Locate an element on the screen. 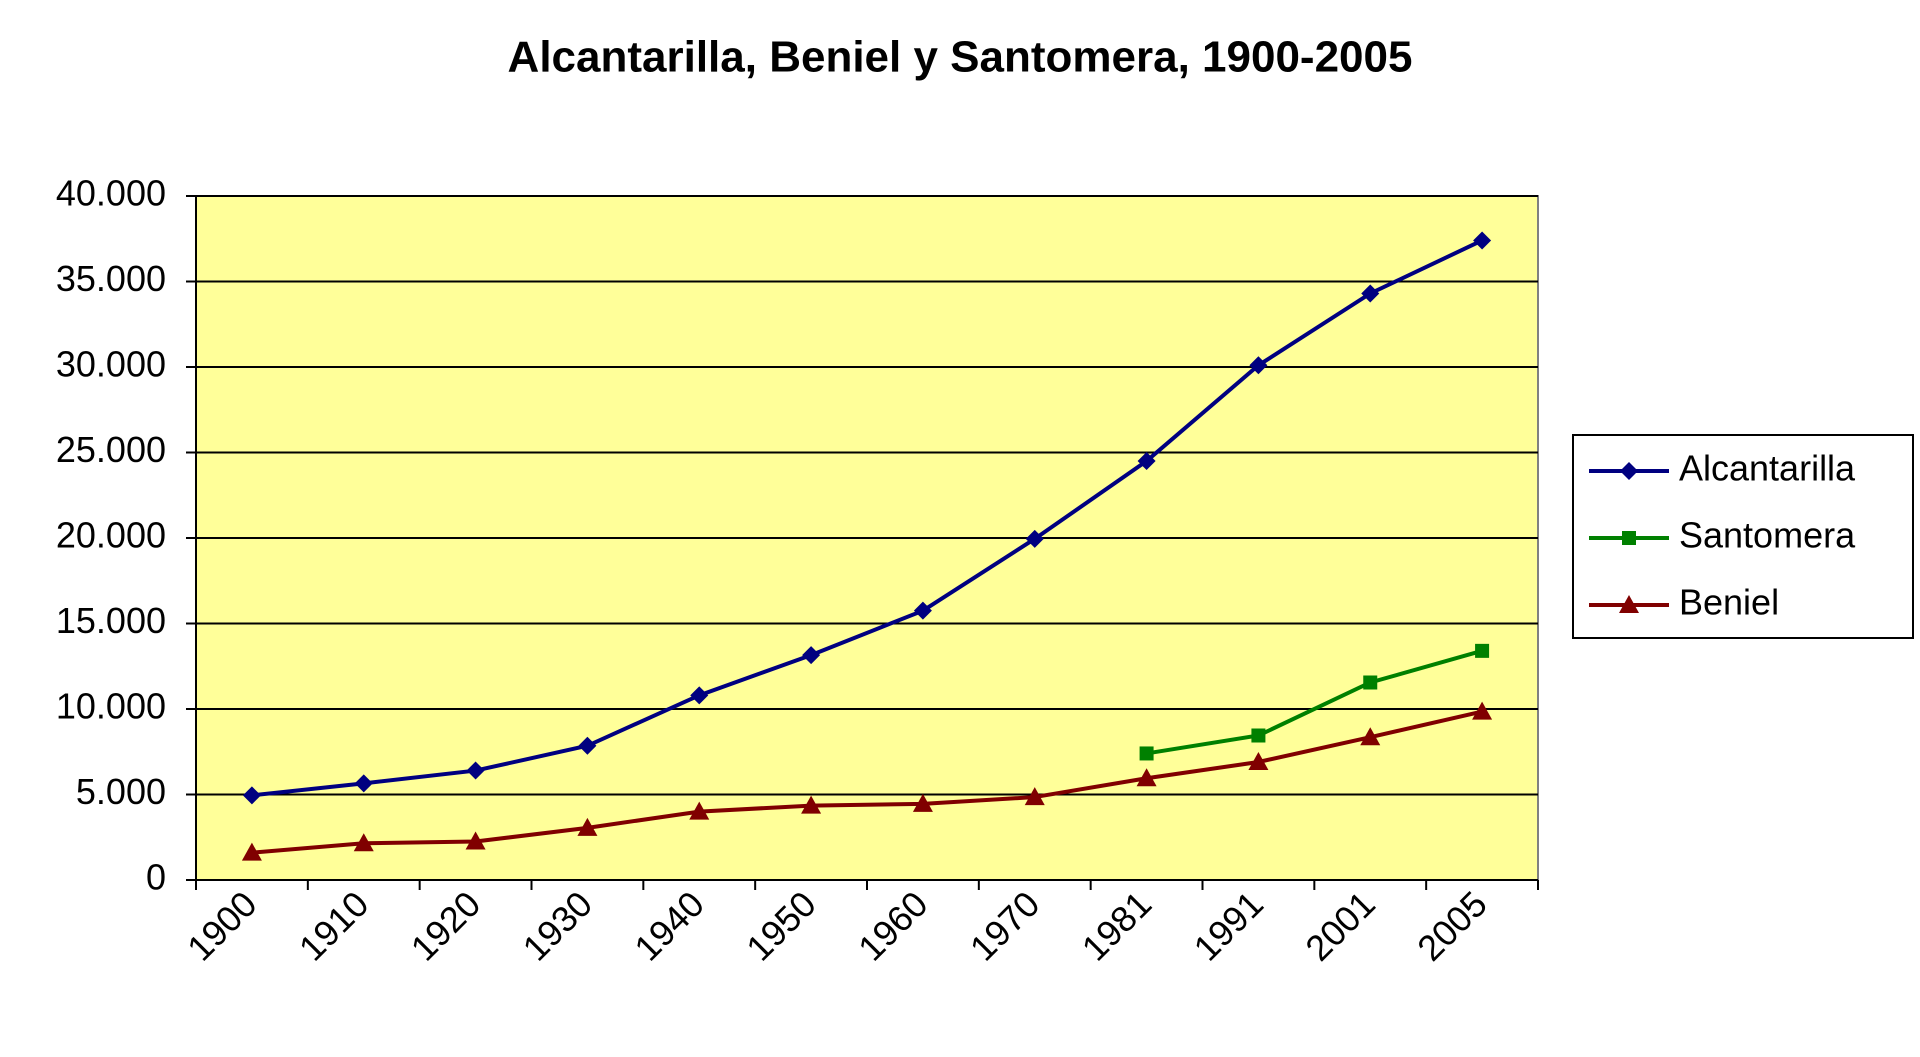  x-tick-label: 2001 is located at coordinates (1340, 926).